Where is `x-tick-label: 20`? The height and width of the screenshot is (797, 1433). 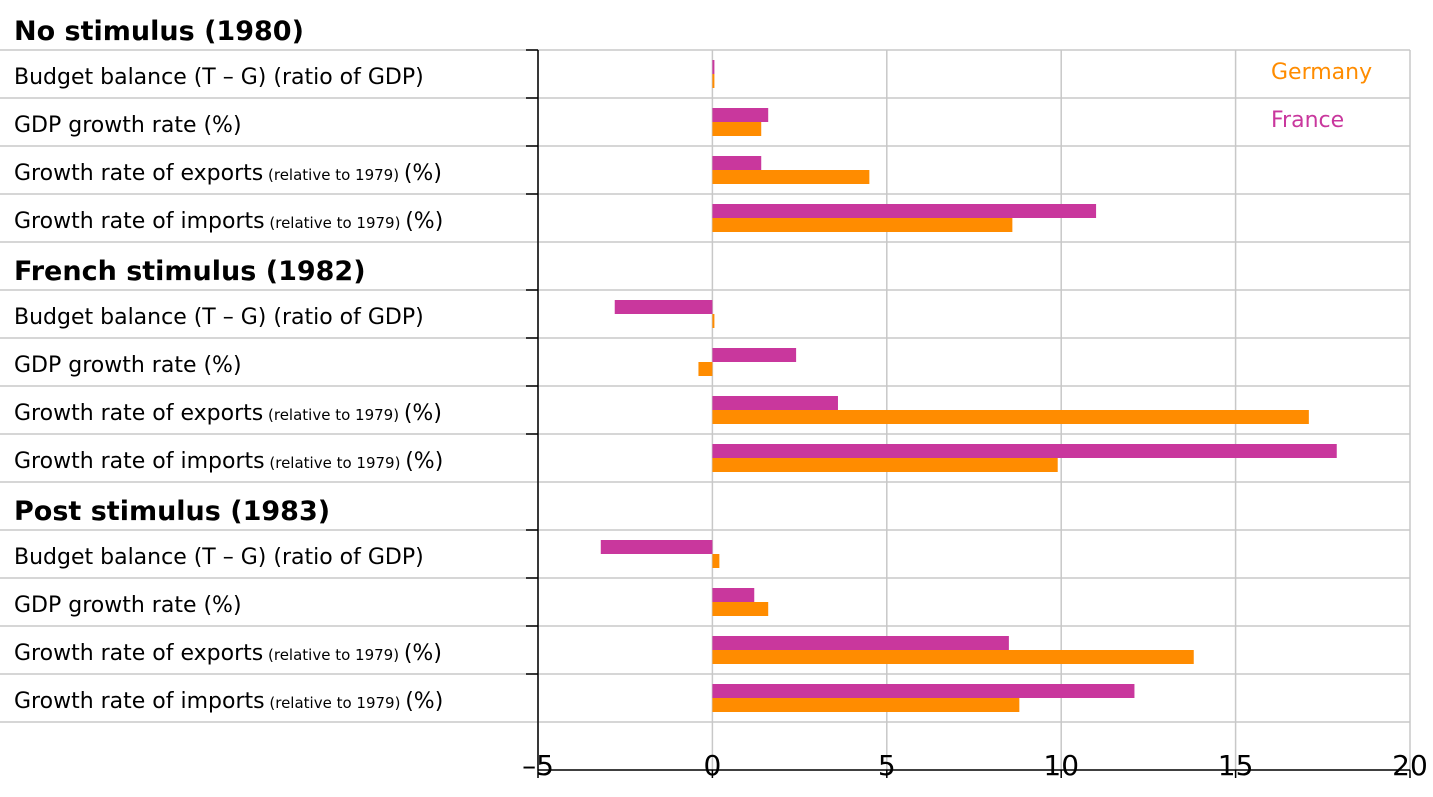 x-tick-label: 20 is located at coordinates (1410, 765).